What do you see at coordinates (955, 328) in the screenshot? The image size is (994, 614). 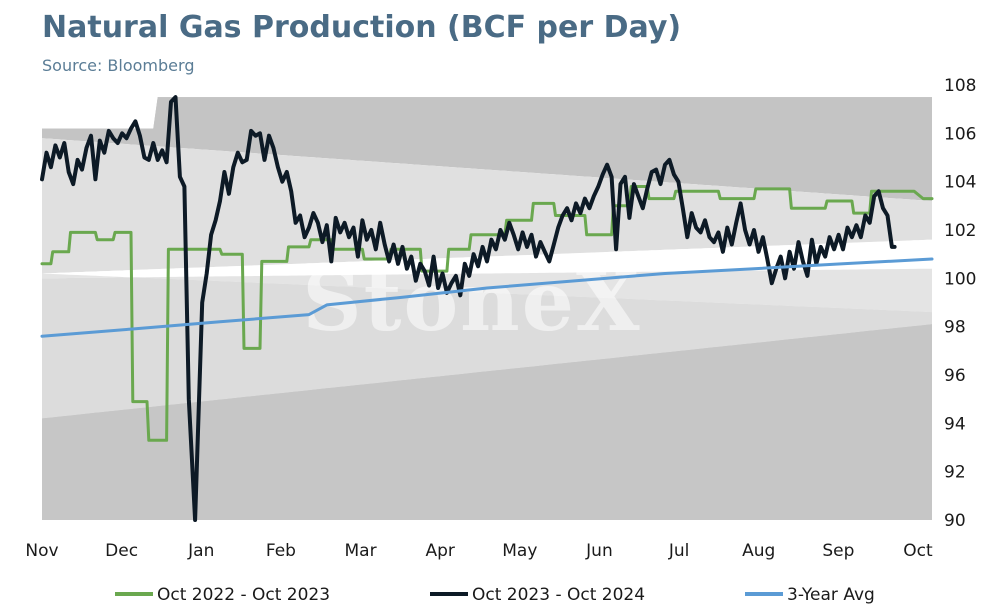 I see `y-tick-label: 98` at bounding box center [955, 328].